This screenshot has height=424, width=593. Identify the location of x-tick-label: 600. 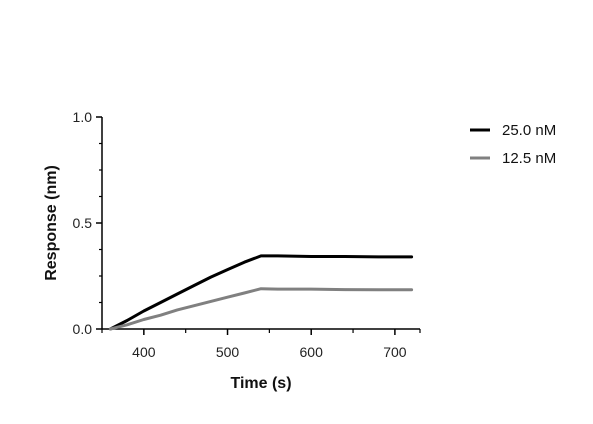
(312, 352).